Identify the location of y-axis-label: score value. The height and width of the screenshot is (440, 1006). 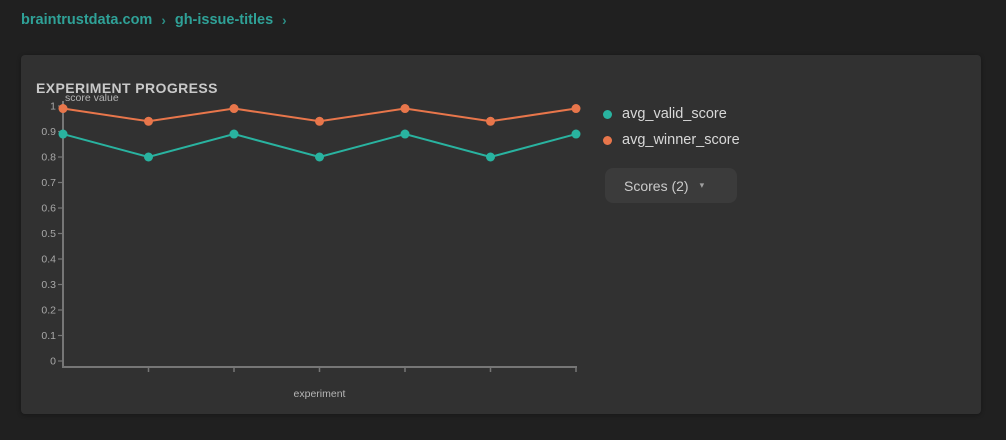
(92, 98).